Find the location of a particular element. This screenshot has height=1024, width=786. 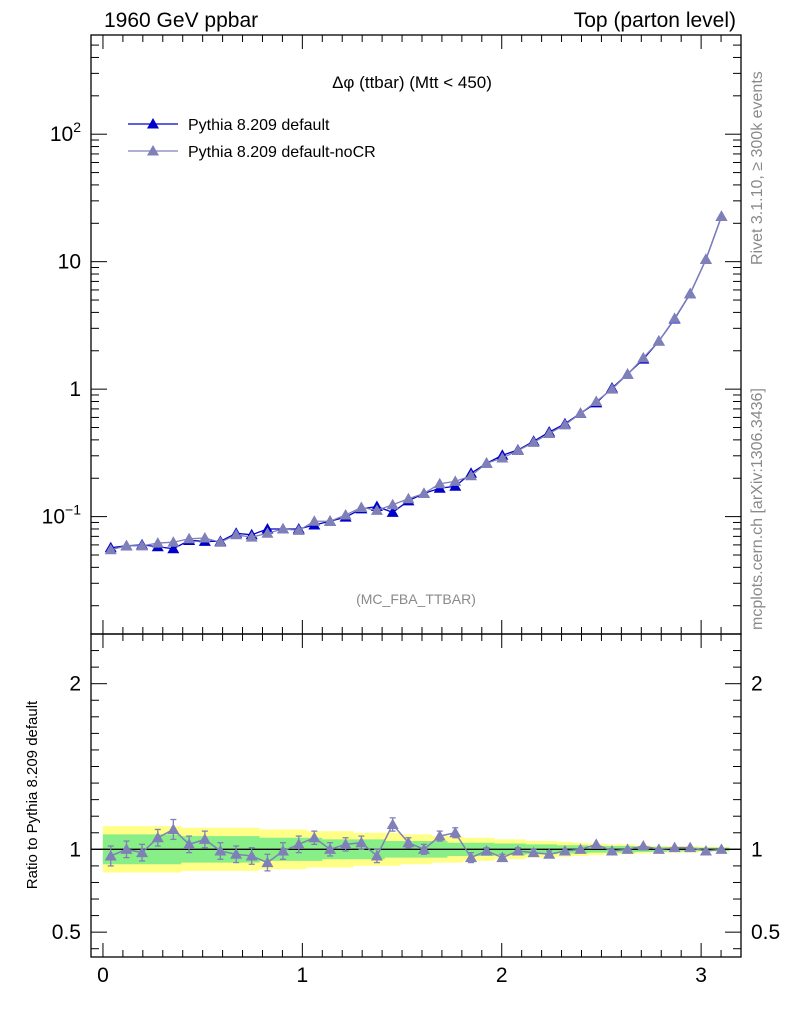

legend-label: Pythia 8.209 default is located at coordinates (259, 125).